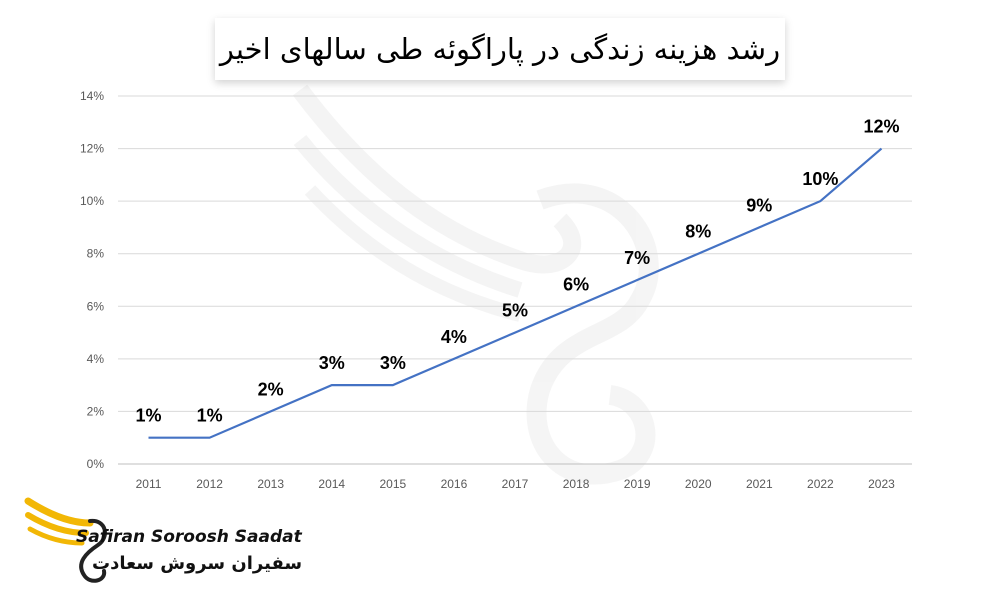  Describe the element at coordinates (820, 179) in the screenshot. I see `data-label: 10%` at that location.